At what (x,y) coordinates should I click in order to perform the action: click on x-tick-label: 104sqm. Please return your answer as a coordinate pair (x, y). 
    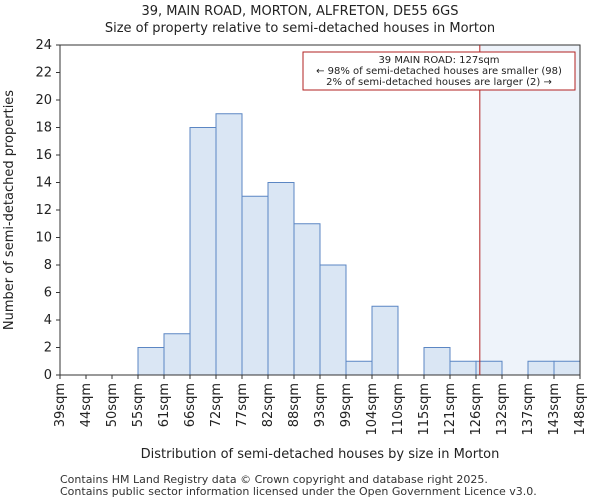
    Looking at the image, I should click on (372, 409).